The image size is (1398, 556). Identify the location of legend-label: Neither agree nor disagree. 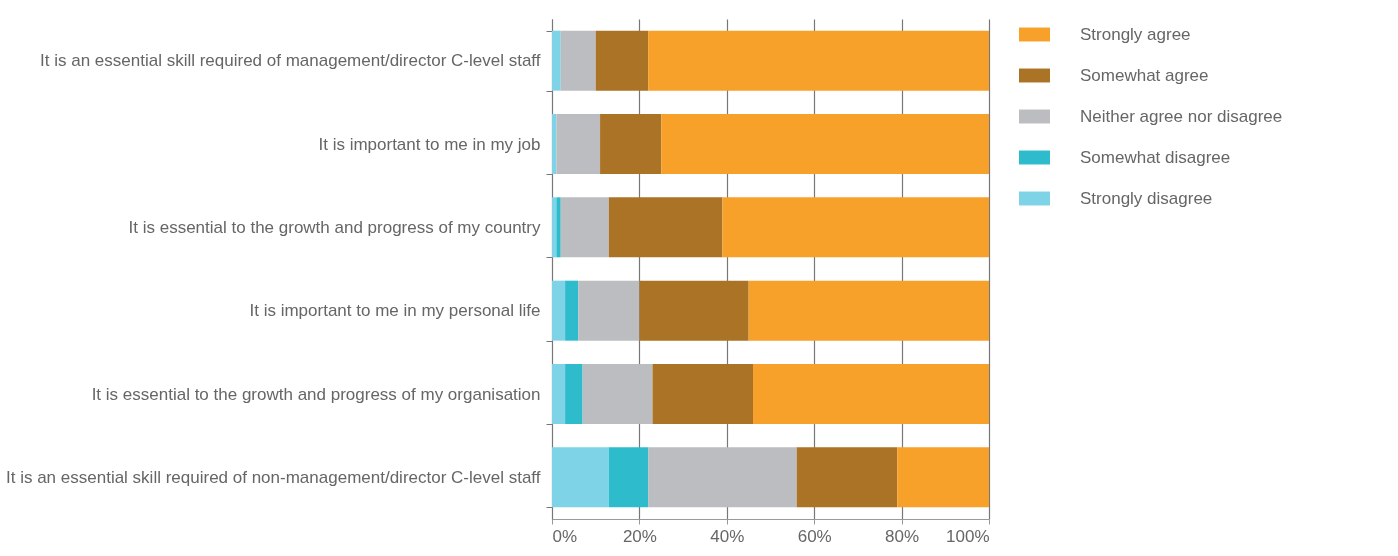
(1181, 116).